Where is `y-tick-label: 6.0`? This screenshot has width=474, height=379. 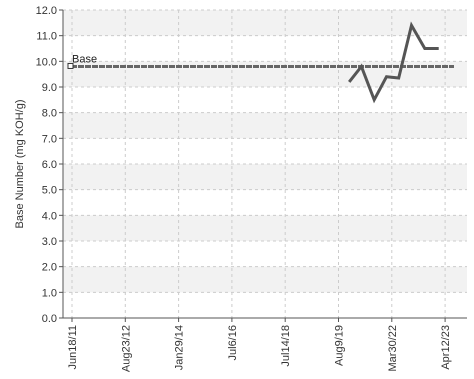 y-tick-label: 6.0 is located at coordinates (49, 165).